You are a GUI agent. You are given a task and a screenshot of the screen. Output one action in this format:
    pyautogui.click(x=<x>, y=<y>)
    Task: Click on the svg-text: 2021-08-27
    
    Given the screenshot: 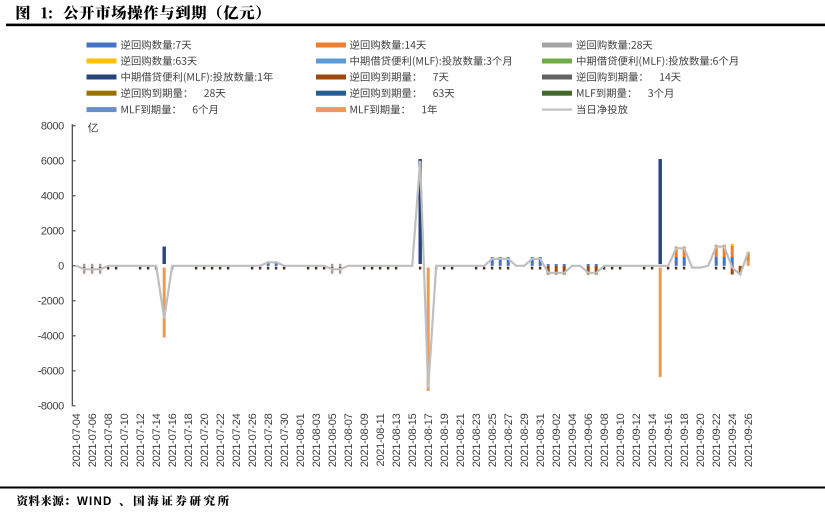 What is the action you would take?
    pyautogui.click(x=509, y=440)
    